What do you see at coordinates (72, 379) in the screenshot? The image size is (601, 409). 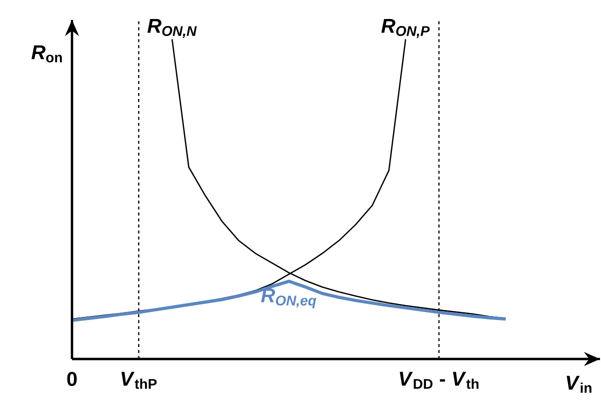 I see `x-tick-label: 0` at bounding box center [72, 379].